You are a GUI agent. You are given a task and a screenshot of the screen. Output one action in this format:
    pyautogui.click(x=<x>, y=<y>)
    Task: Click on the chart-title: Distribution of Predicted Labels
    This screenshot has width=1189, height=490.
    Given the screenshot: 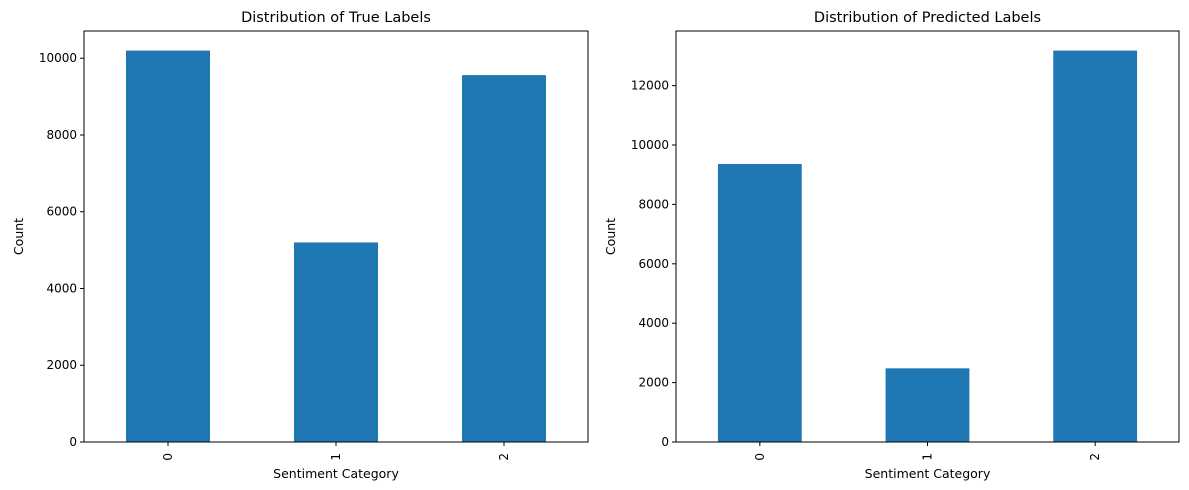 What is the action you would take?
    pyautogui.click(x=927, y=18)
    